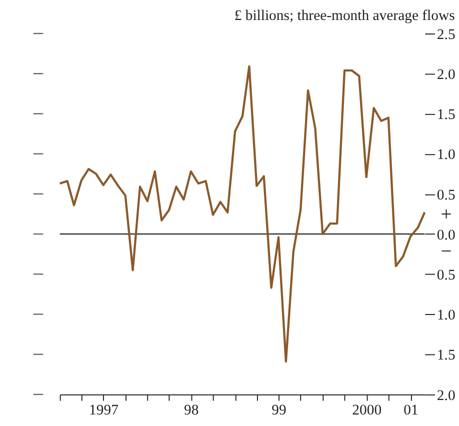 The image size is (459, 426). Describe the element at coordinates (191, 410) in the screenshot. I see `x-tick-label: 98` at that location.